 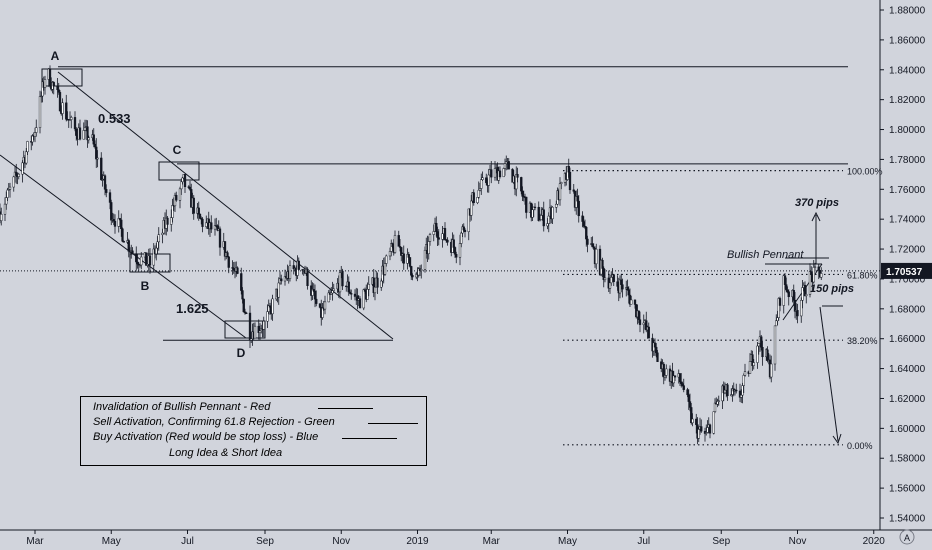 I want to click on y-tick-label: 1.86000, so click(x=907, y=40).